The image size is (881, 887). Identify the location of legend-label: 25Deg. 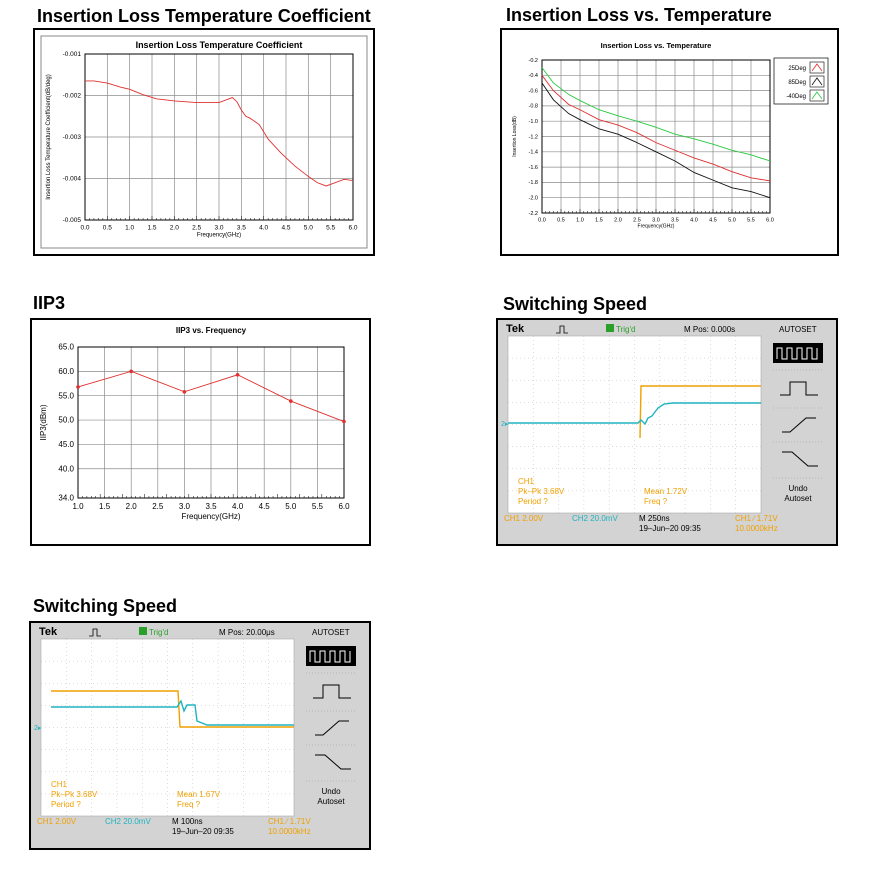
(797, 69).